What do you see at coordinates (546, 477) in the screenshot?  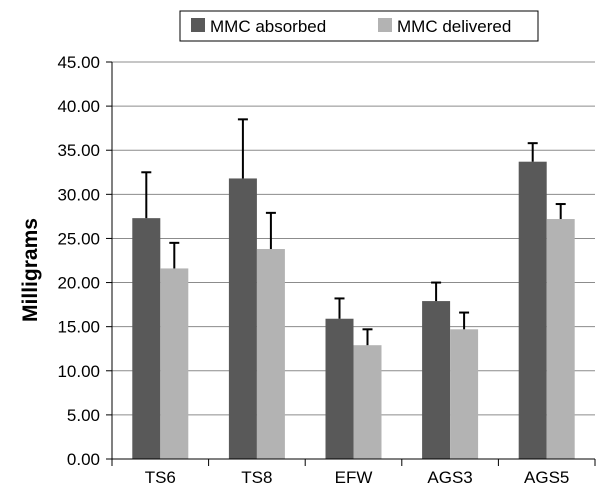 I see `x-tick-label: AGS5` at bounding box center [546, 477].